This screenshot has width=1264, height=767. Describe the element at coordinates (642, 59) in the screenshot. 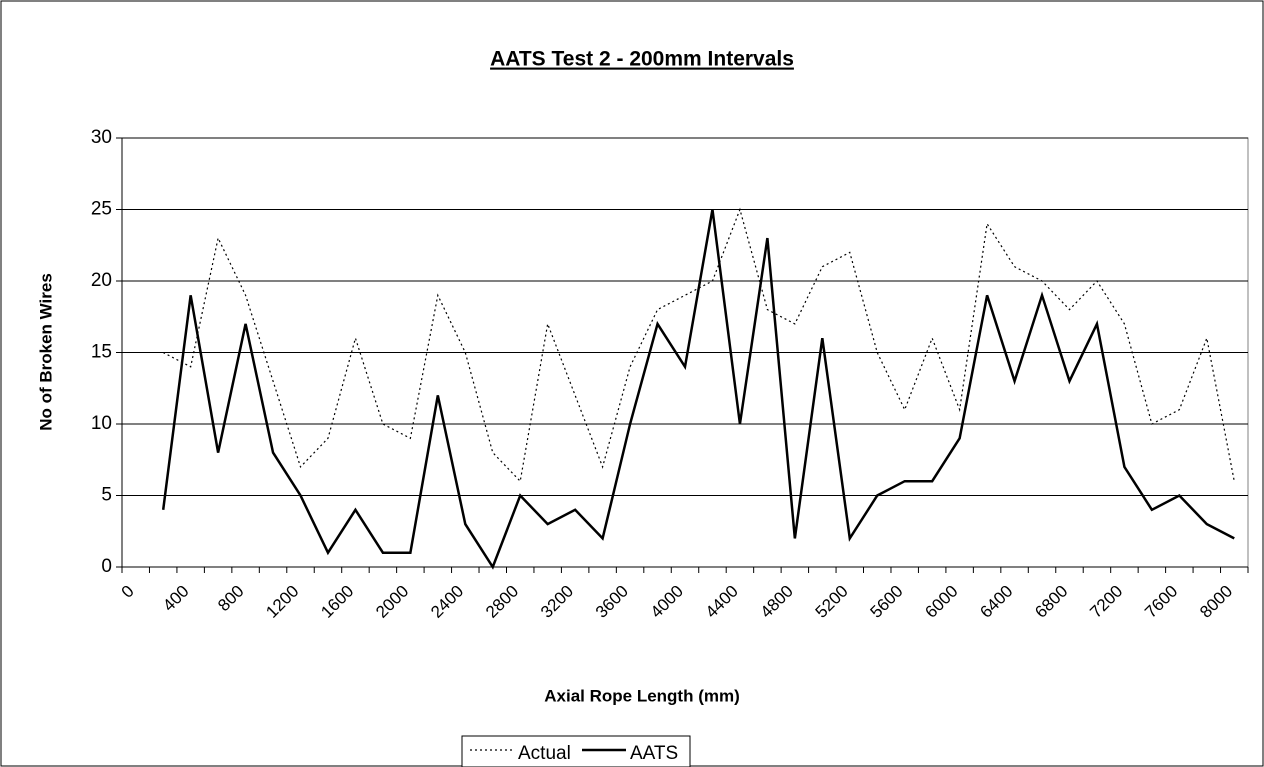

I see `chart-title: AATS Test 2 - 200mm Intervals` at that location.